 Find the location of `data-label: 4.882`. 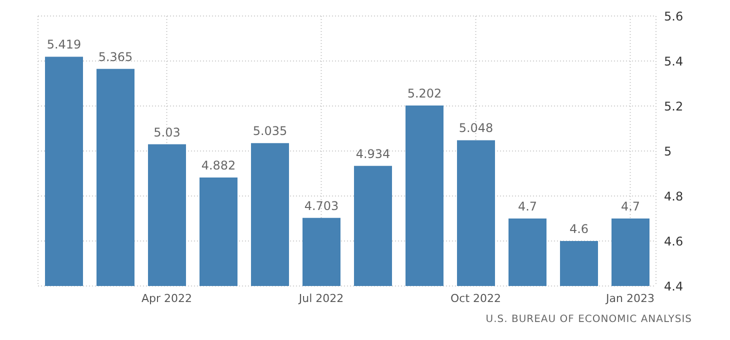

data-label: 4.882 is located at coordinates (218, 165).